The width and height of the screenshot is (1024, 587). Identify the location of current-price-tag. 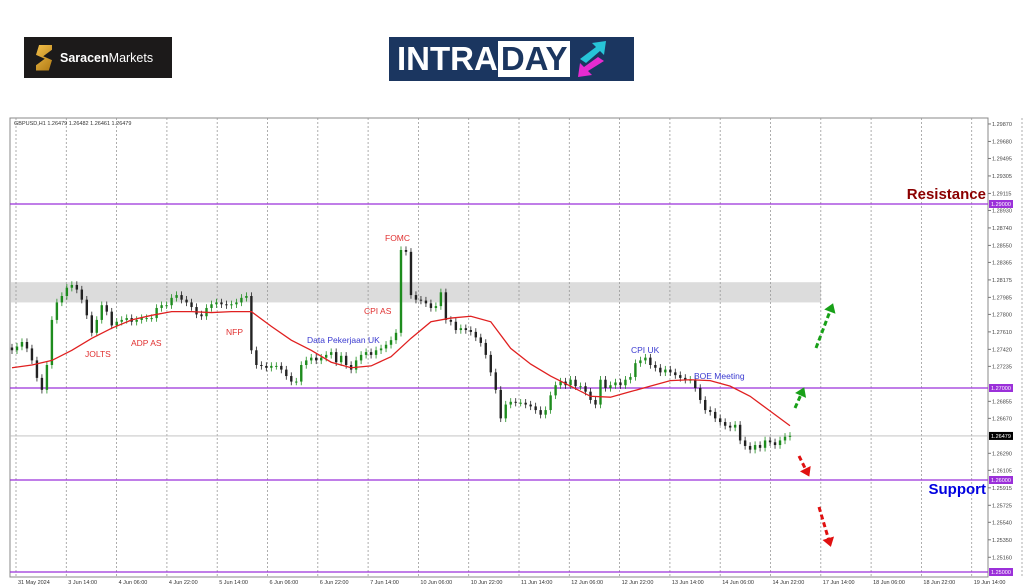
(1001, 435).